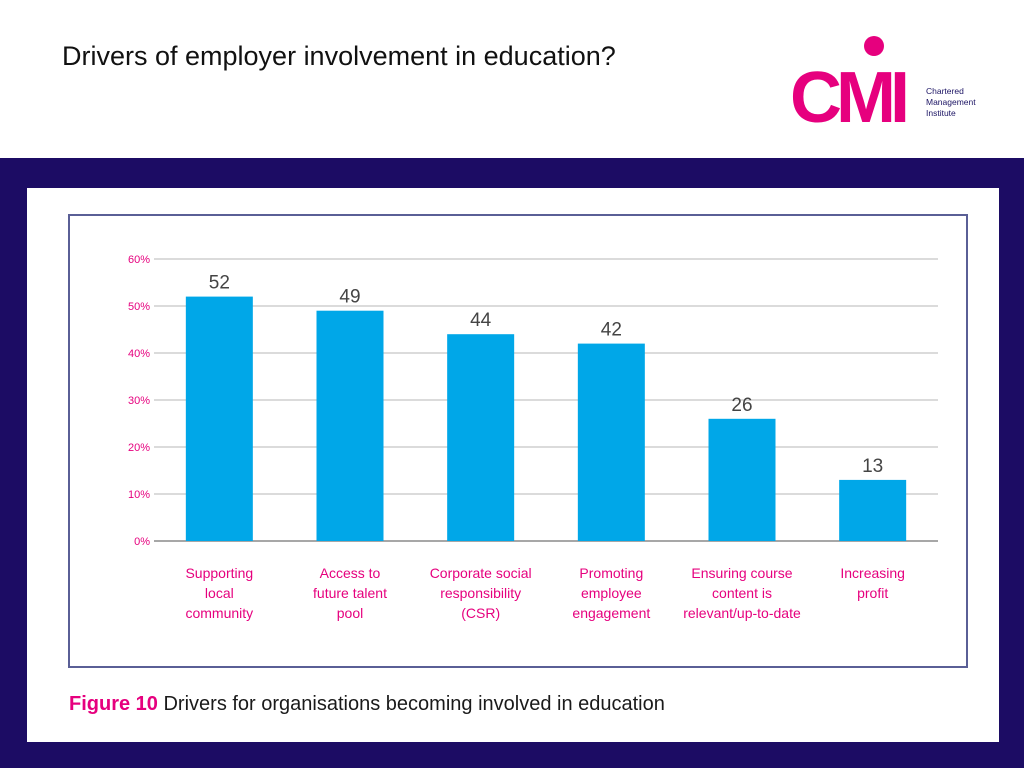 Image resolution: width=1024 pixels, height=768 pixels. Describe the element at coordinates (742, 593) in the screenshot. I see `category-label: content is` at that location.